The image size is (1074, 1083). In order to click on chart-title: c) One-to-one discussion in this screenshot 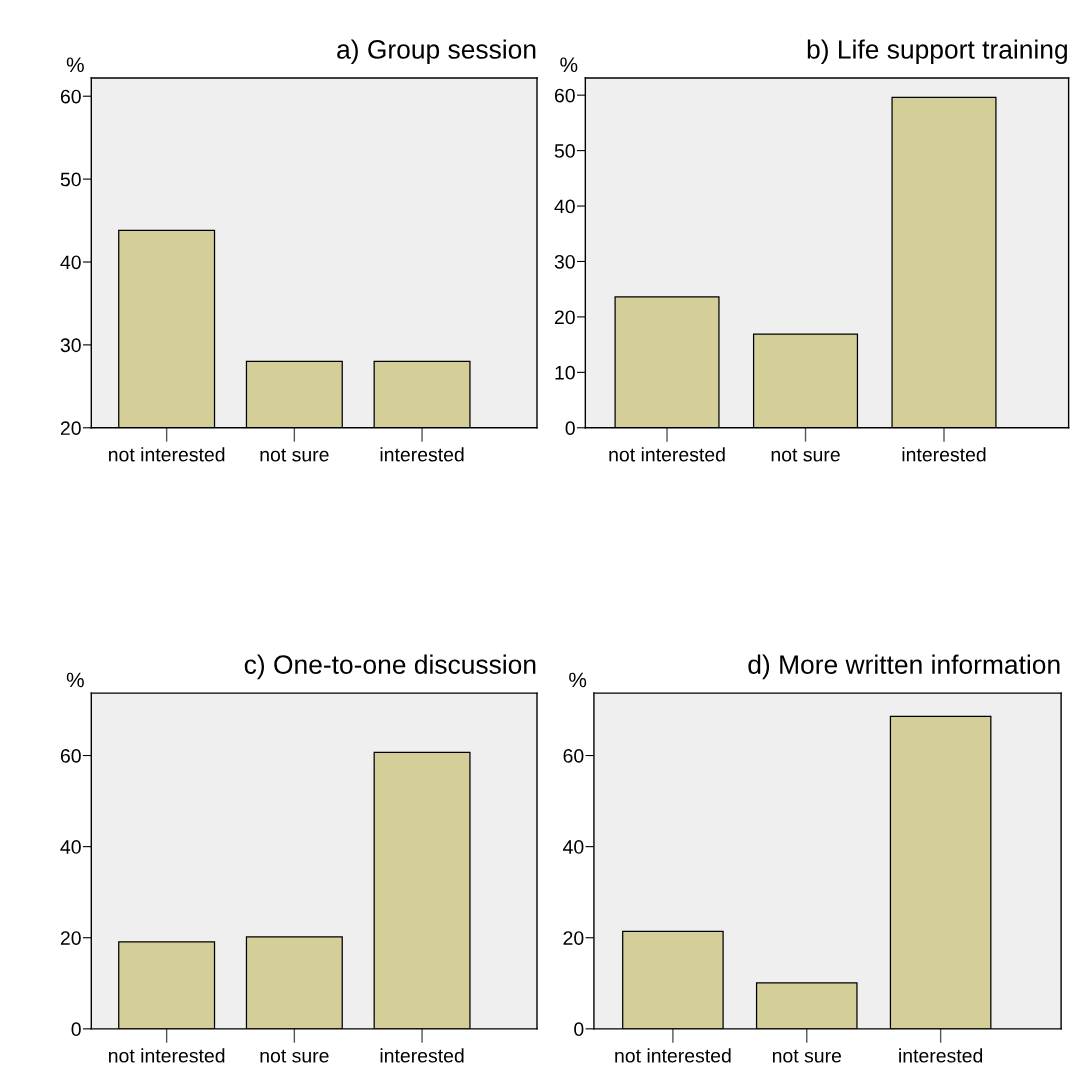, I will do `click(390, 667)`.